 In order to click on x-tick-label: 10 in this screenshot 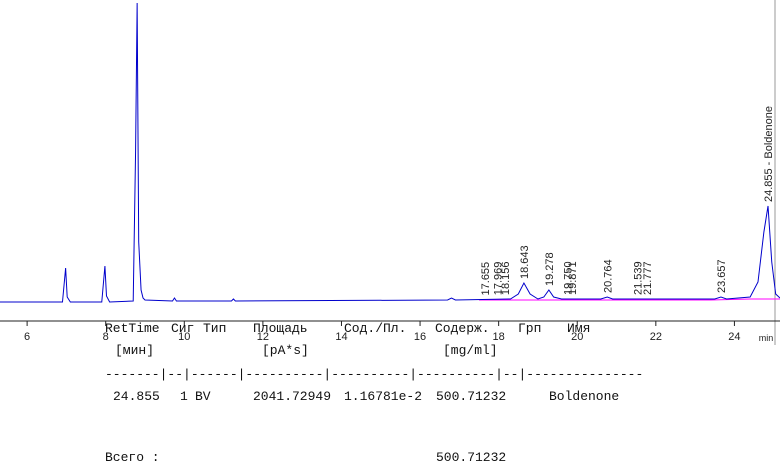, I will do `click(184, 337)`.